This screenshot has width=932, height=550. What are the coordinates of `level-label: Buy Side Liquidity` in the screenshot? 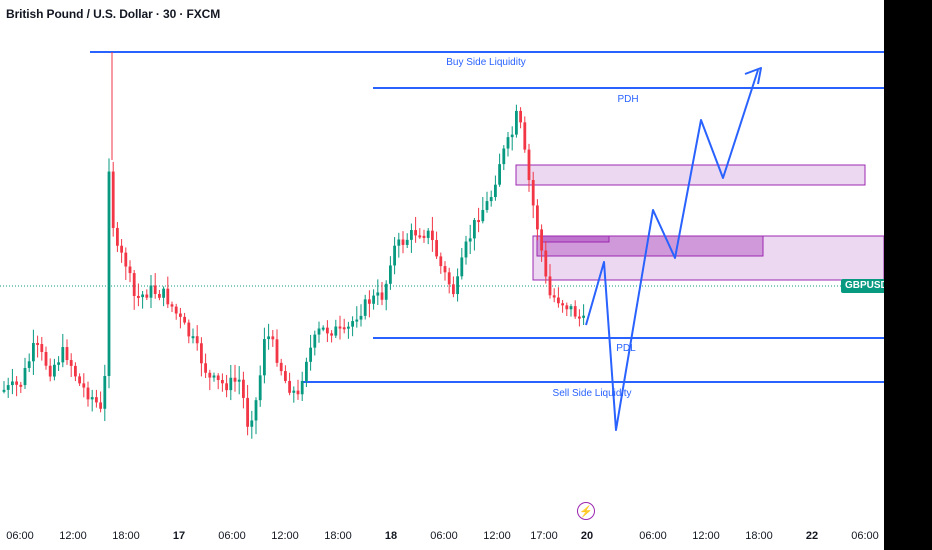 It's located at (486, 62).